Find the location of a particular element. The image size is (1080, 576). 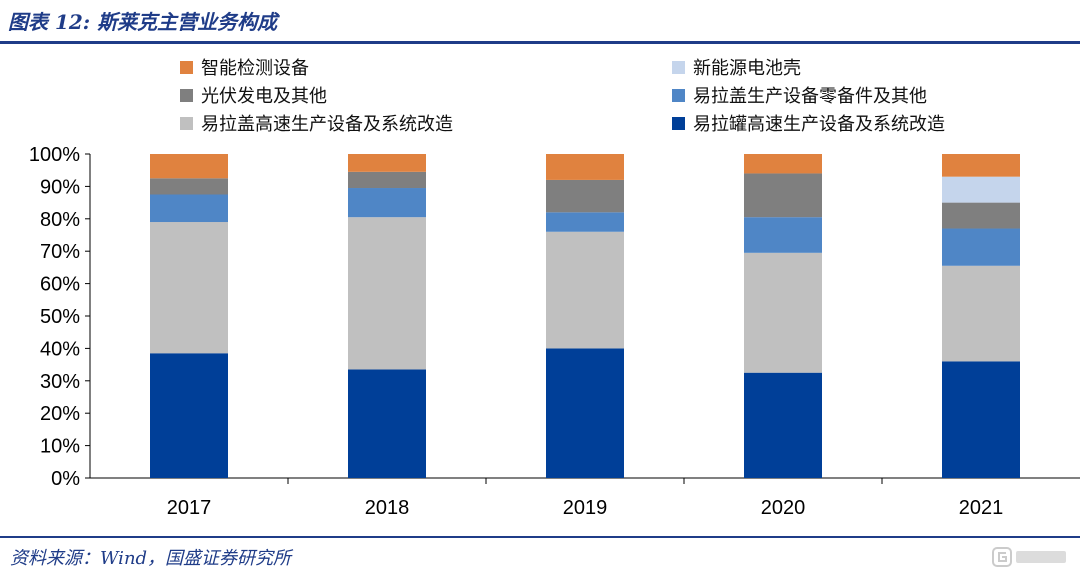

y-axis: 0% 10% 20% 30% 40% 50% 60% 70% 80% 90% 100% is located at coordinates (60, 317).